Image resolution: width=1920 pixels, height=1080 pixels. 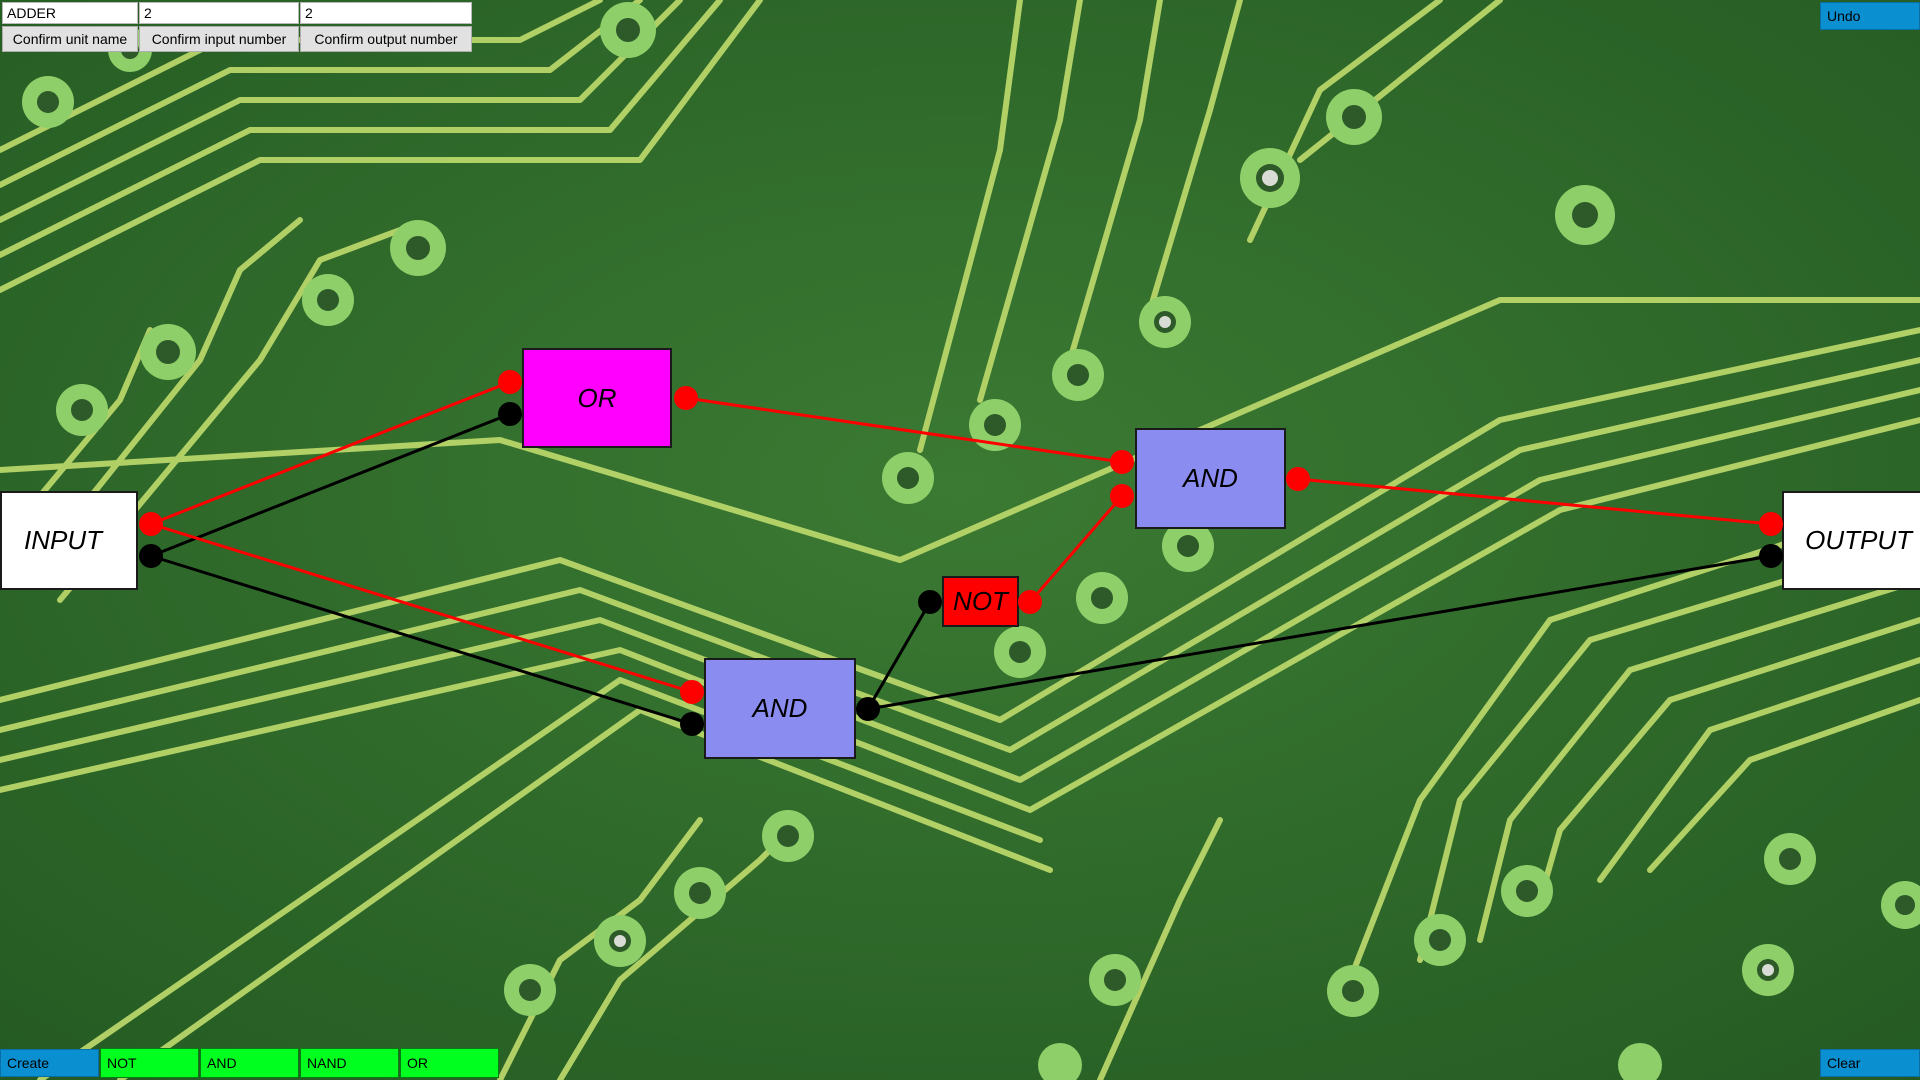 I want to click on and-gate-upper-label: AND, so click(x=1210, y=478).